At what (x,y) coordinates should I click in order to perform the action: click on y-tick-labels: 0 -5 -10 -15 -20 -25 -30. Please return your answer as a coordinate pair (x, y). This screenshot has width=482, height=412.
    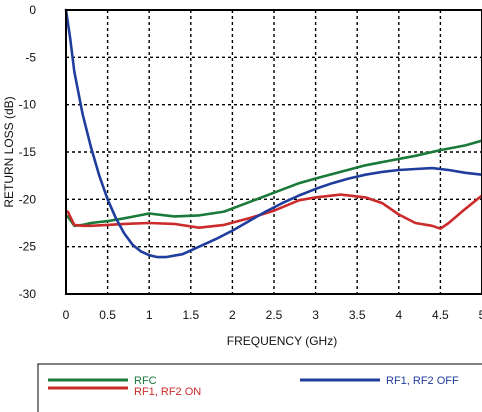
    Looking at the image, I should click on (28, 152).